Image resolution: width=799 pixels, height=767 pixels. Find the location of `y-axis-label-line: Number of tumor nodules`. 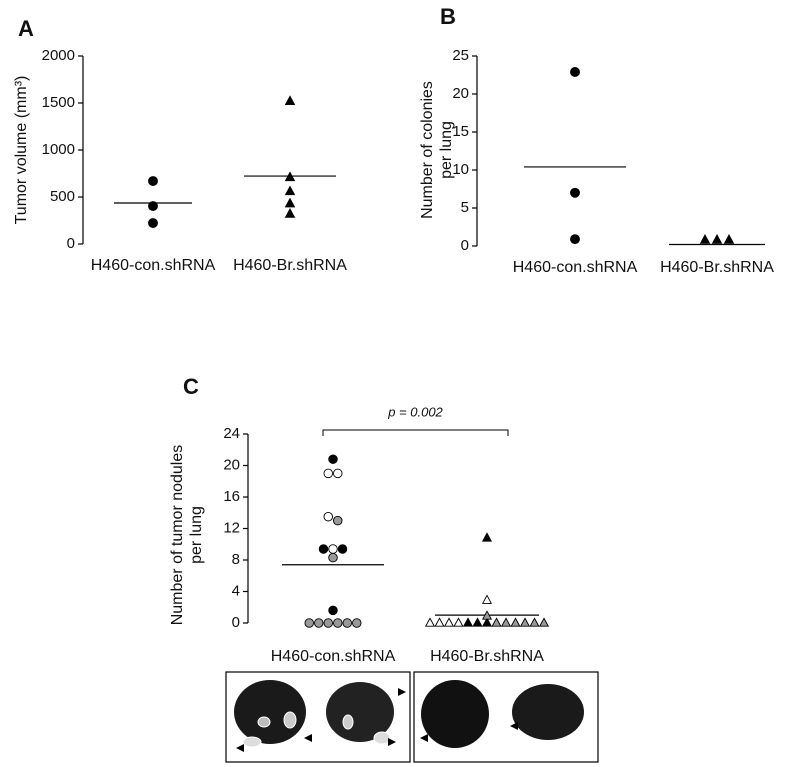

y-axis-label-line: Number of tumor nodules is located at coordinates (177, 535).